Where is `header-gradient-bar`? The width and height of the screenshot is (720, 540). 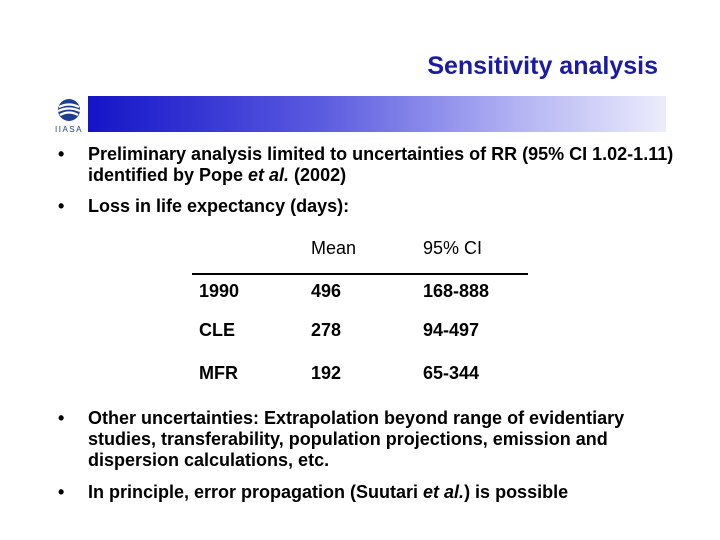
header-gradient-bar is located at coordinates (377, 114).